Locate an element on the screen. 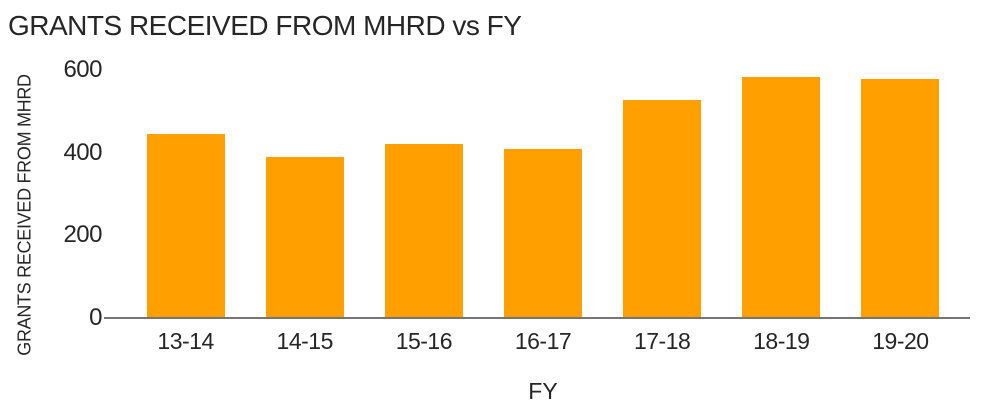  x-axis-tick-labels: 13-14 14-15 15-16 16-17 17-18 18-19 19-20 is located at coordinates (543, 341).